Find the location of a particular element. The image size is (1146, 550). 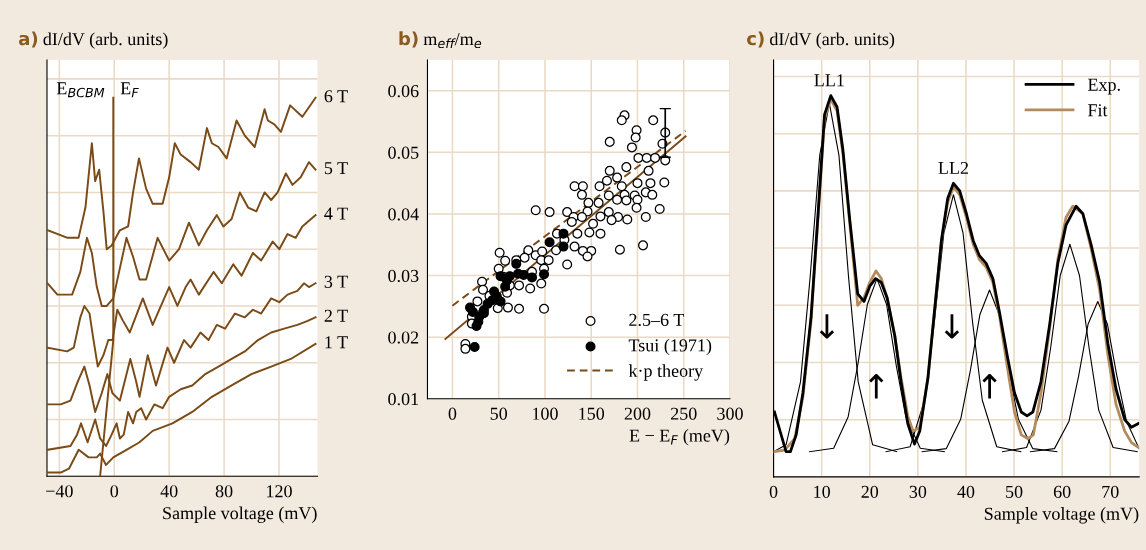

annotation: LL2 is located at coordinates (953, 167).